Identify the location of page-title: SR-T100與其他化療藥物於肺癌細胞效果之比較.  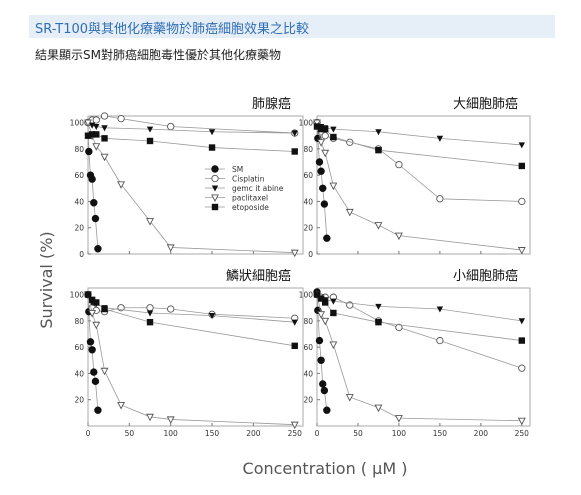
(172, 29).